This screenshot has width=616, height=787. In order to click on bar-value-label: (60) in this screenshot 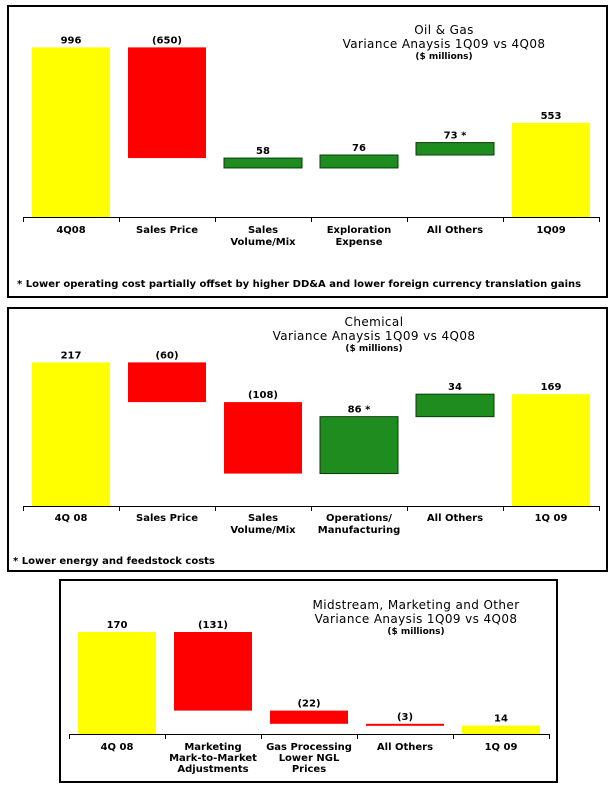, I will do `click(166, 355)`.